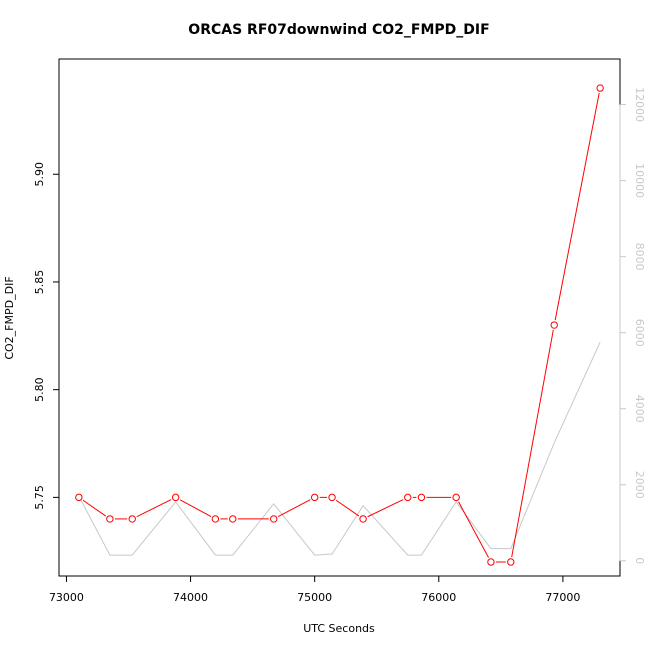 This screenshot has height=650, width=650. What do you see at coordinates (190, 597) in the screenshot?
I see `x-tick-label: 74000` at bounding box center [190, 597].